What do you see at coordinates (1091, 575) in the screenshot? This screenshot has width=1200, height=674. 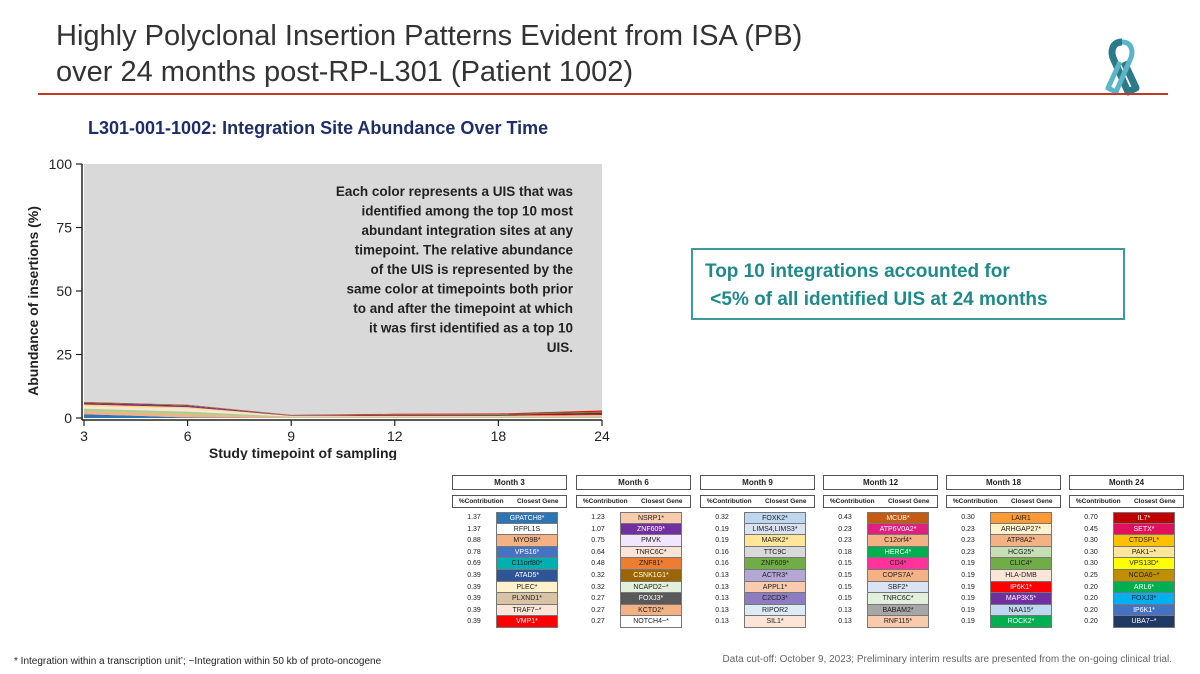 I see `contribution-value: 0.25` at bounding box center [1091, 575].